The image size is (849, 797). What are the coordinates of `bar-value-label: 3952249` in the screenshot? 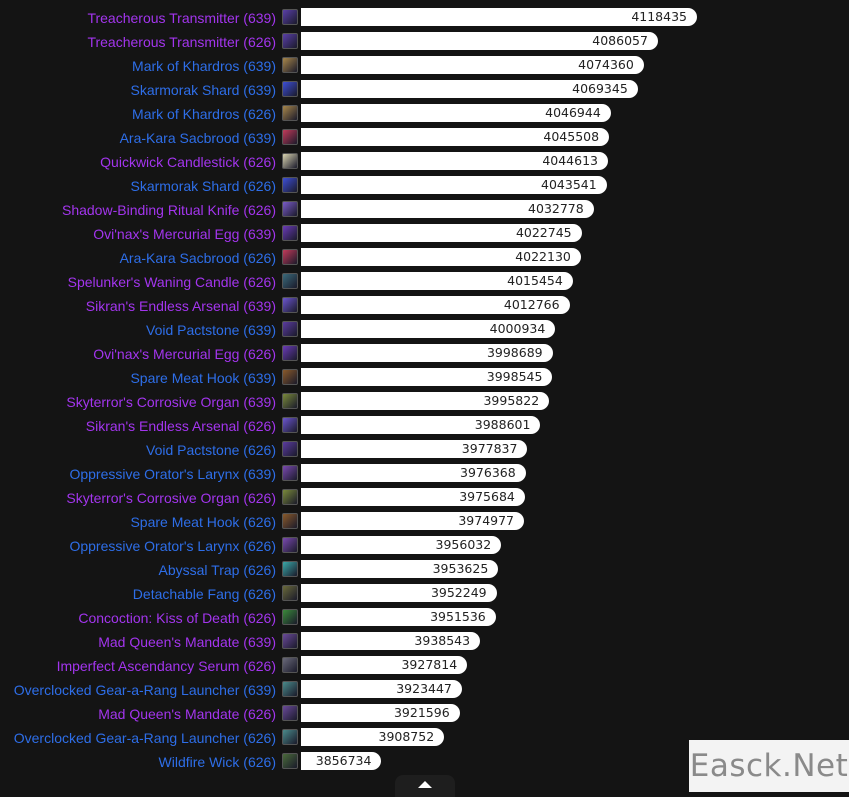 It's located at (458, 592).